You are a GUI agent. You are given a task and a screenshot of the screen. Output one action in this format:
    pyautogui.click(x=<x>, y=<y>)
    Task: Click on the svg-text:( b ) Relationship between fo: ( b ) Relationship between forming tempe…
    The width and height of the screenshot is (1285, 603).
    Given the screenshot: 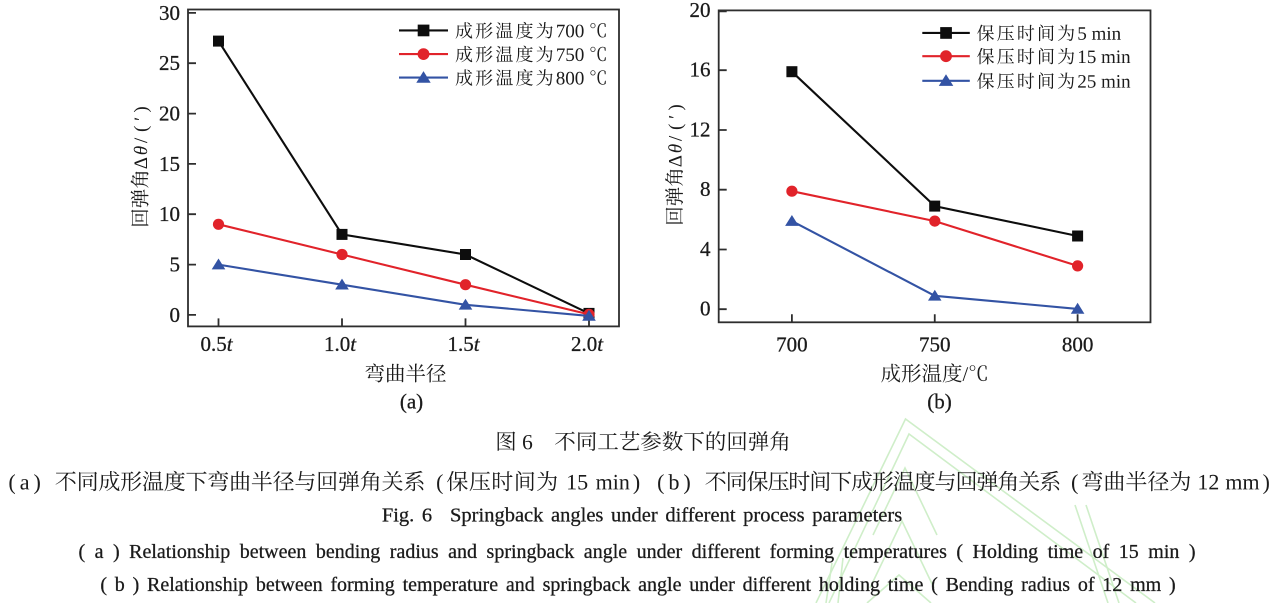 What is the action you would take?
    pyautogui.click(x=637, y=585)
    